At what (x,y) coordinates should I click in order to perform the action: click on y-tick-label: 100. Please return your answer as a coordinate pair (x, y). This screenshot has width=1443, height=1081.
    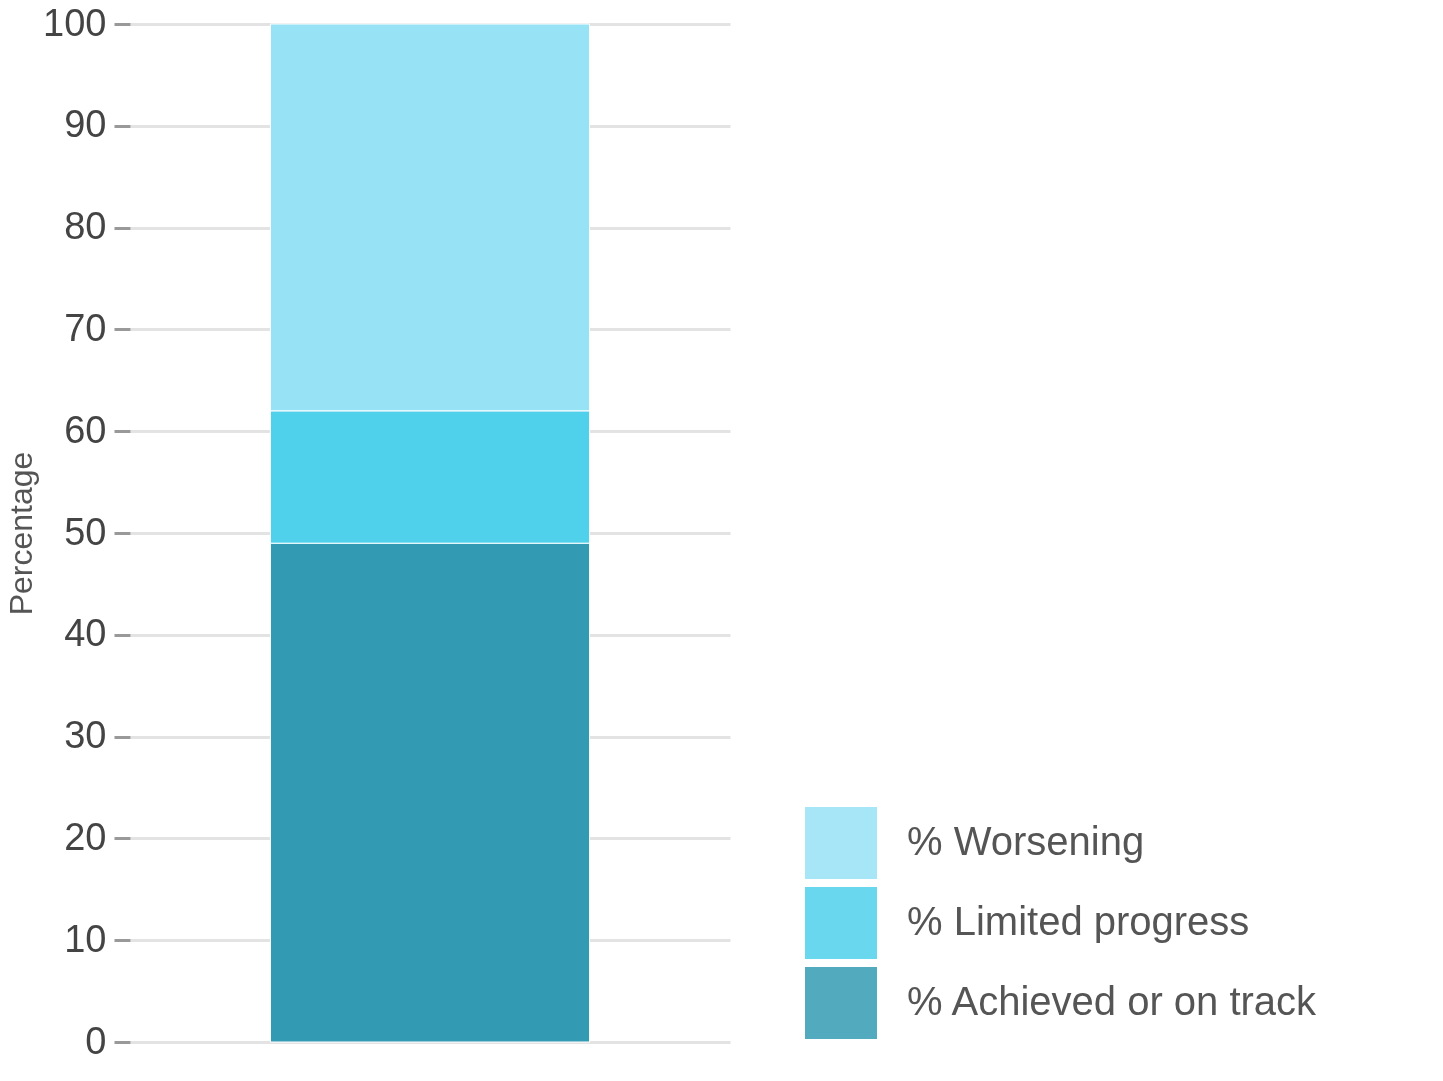
    Looking at the image, I should click on (75, 22).